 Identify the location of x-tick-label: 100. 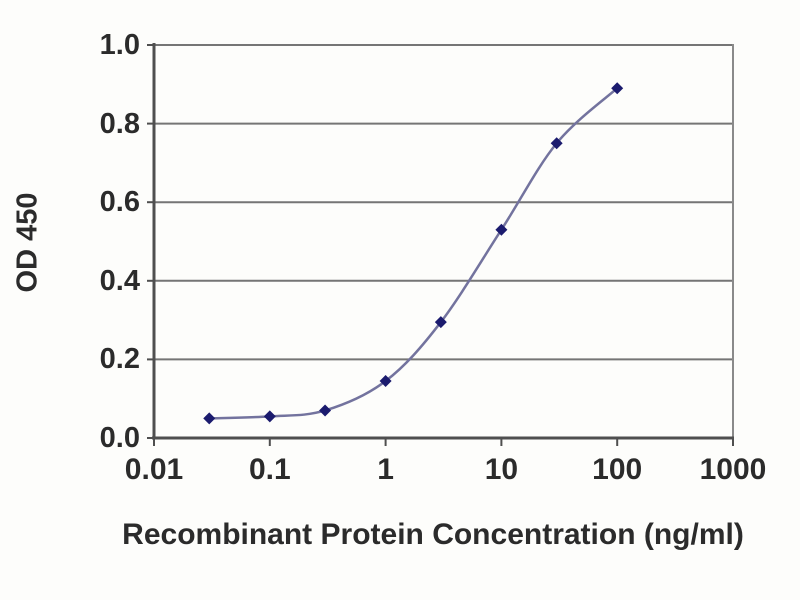
(617, 469).